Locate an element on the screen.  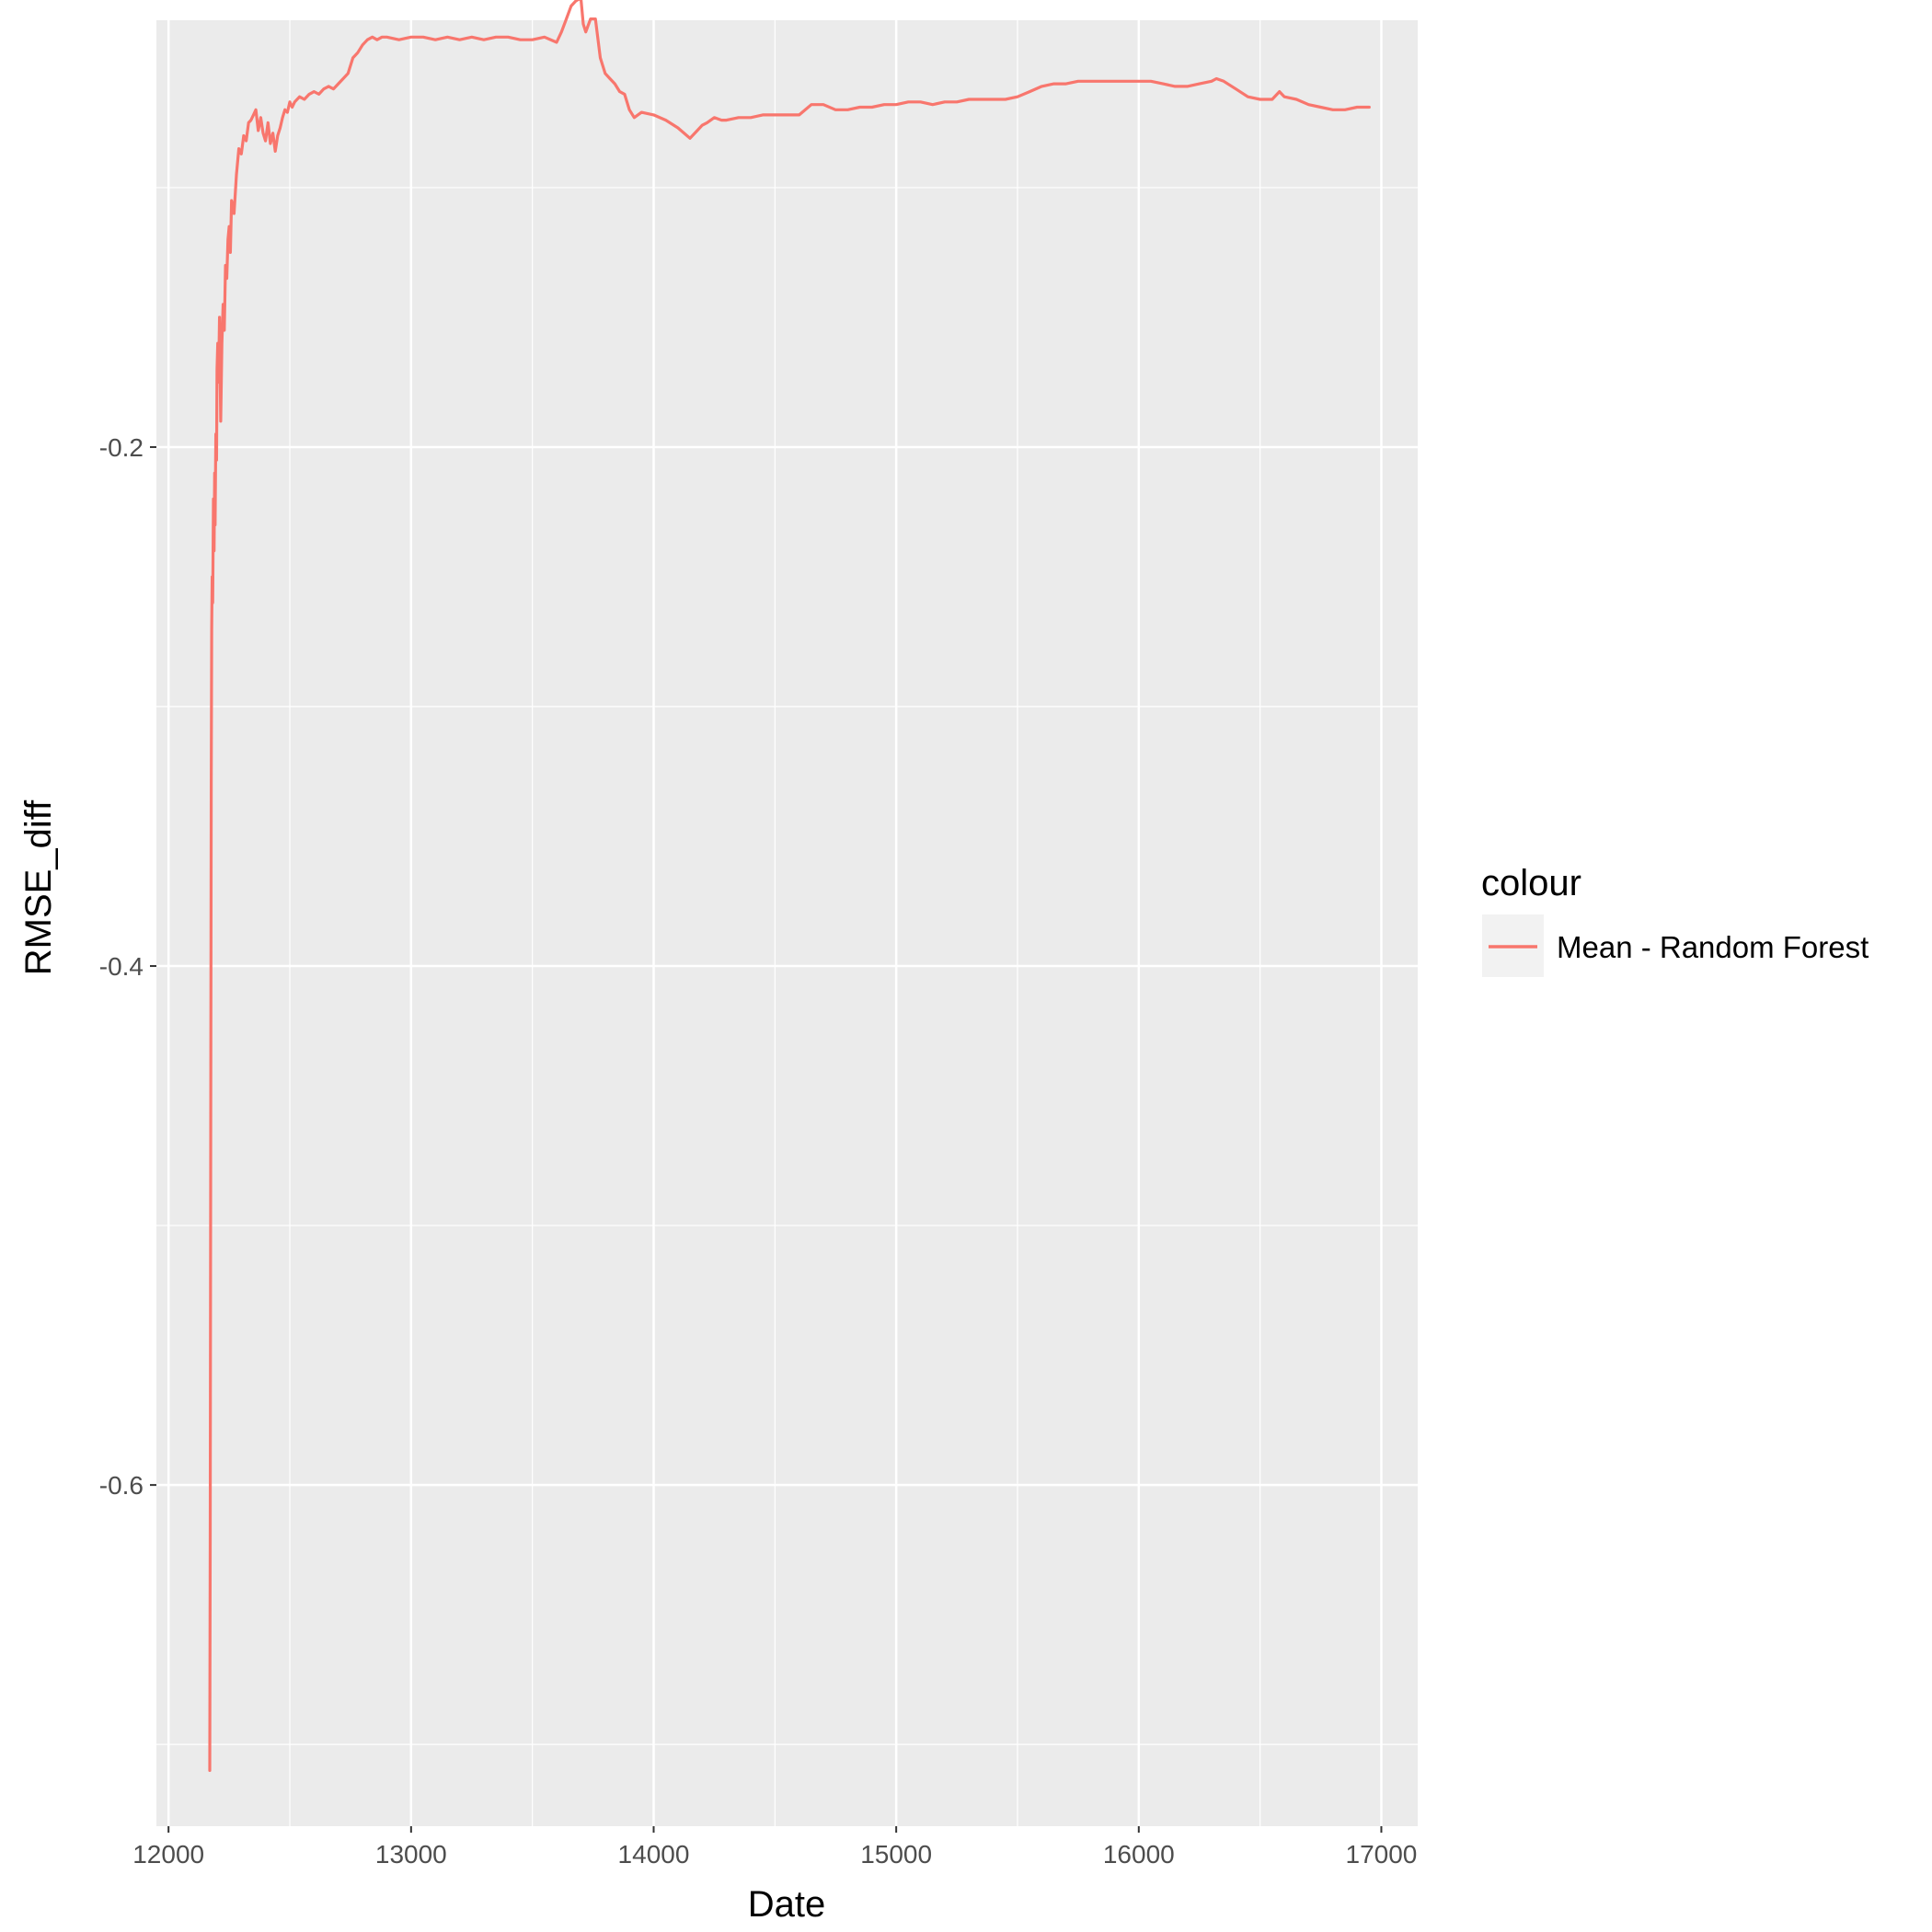
x-tick-label: 12000 is located at coordinates (168, 1854).